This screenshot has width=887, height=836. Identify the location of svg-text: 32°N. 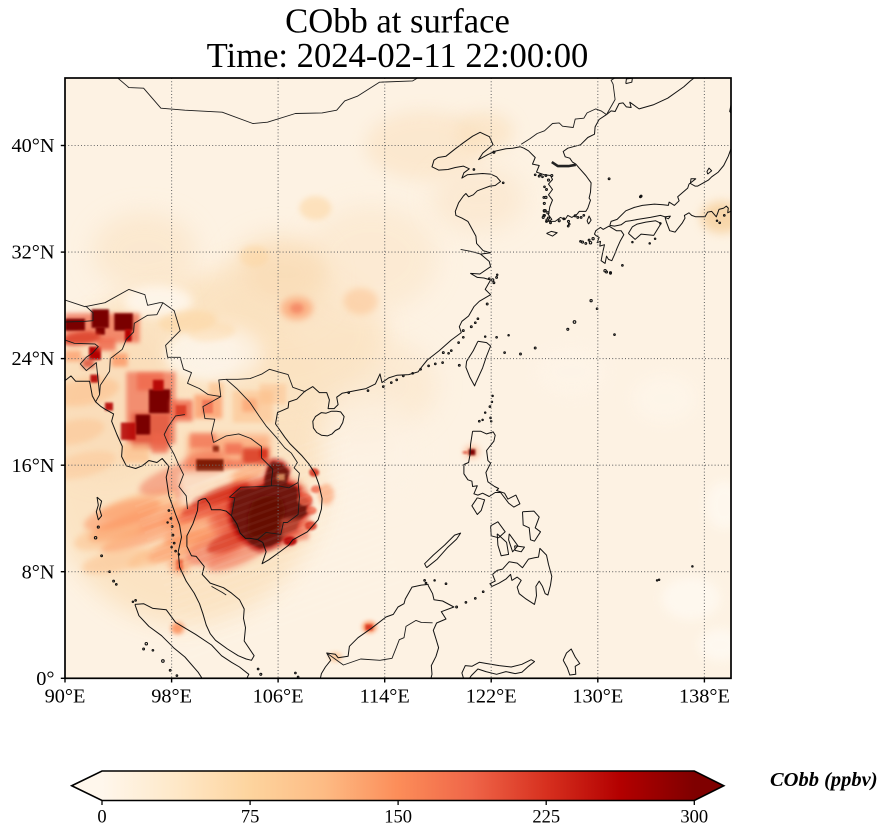
(32, 253).